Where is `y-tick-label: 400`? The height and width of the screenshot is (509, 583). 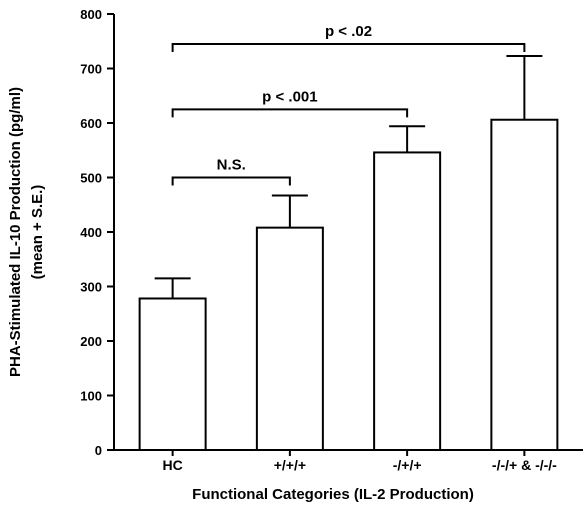 y-tick-label: 400 is located at coordinates (91, 232).